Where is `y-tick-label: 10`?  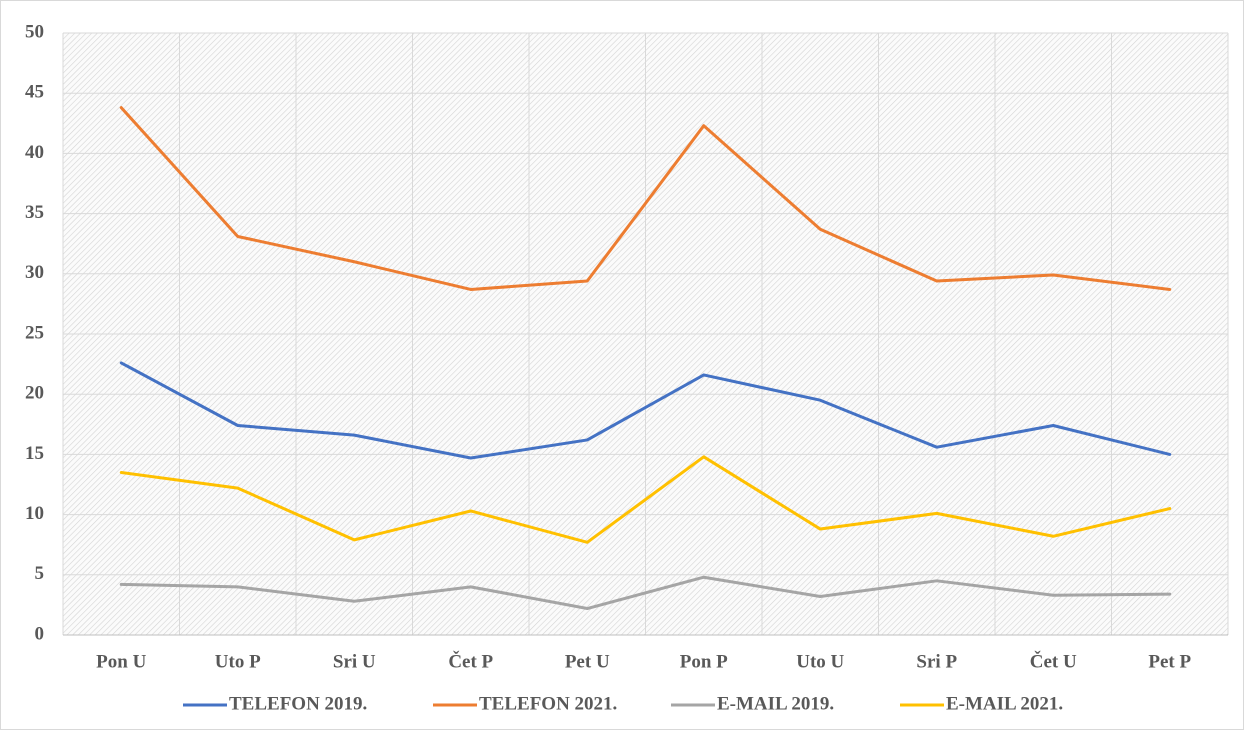
y-tick-label: 10 is located at coordinates (34, 513).